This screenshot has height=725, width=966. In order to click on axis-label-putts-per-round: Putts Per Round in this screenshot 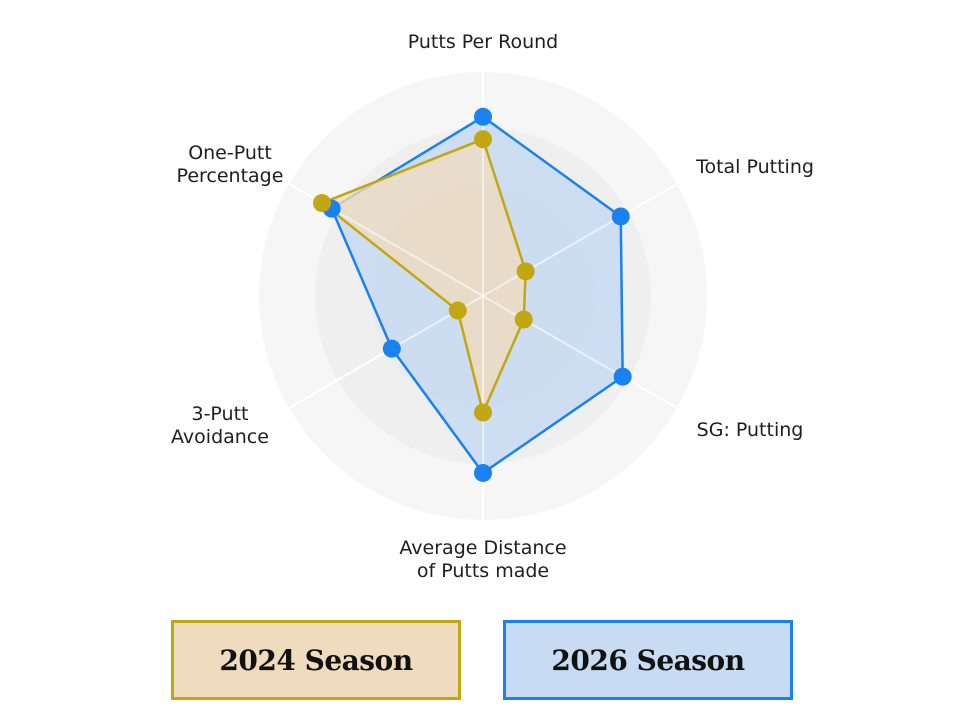, I will do `click(483, 42)`.